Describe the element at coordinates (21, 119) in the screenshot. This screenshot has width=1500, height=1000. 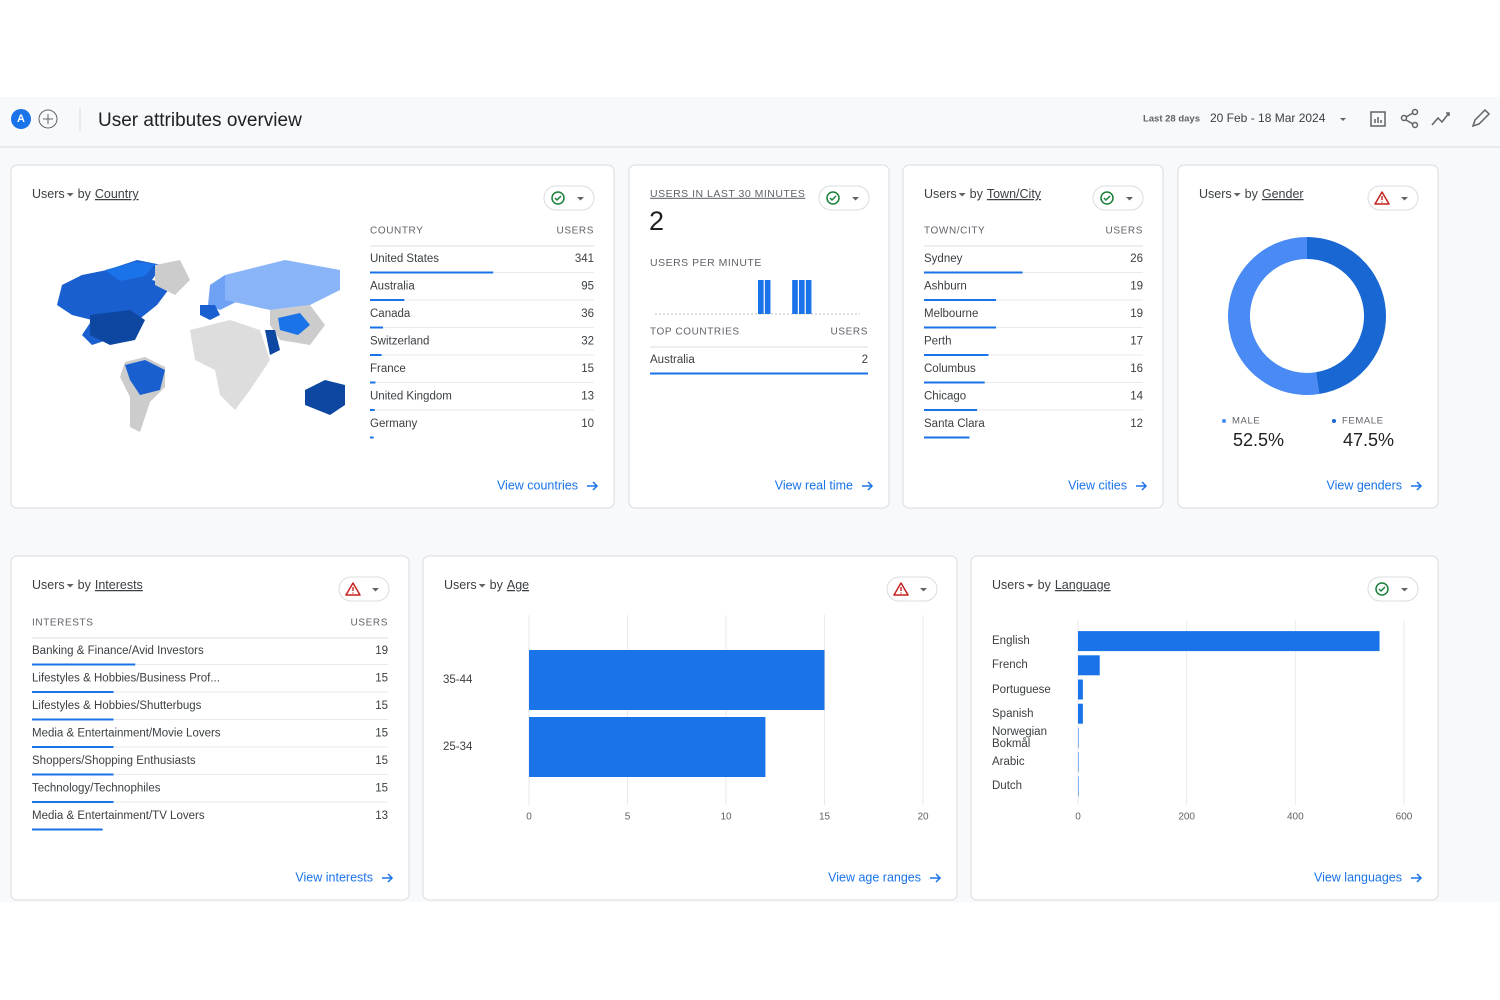
I see `avatar` at that location.